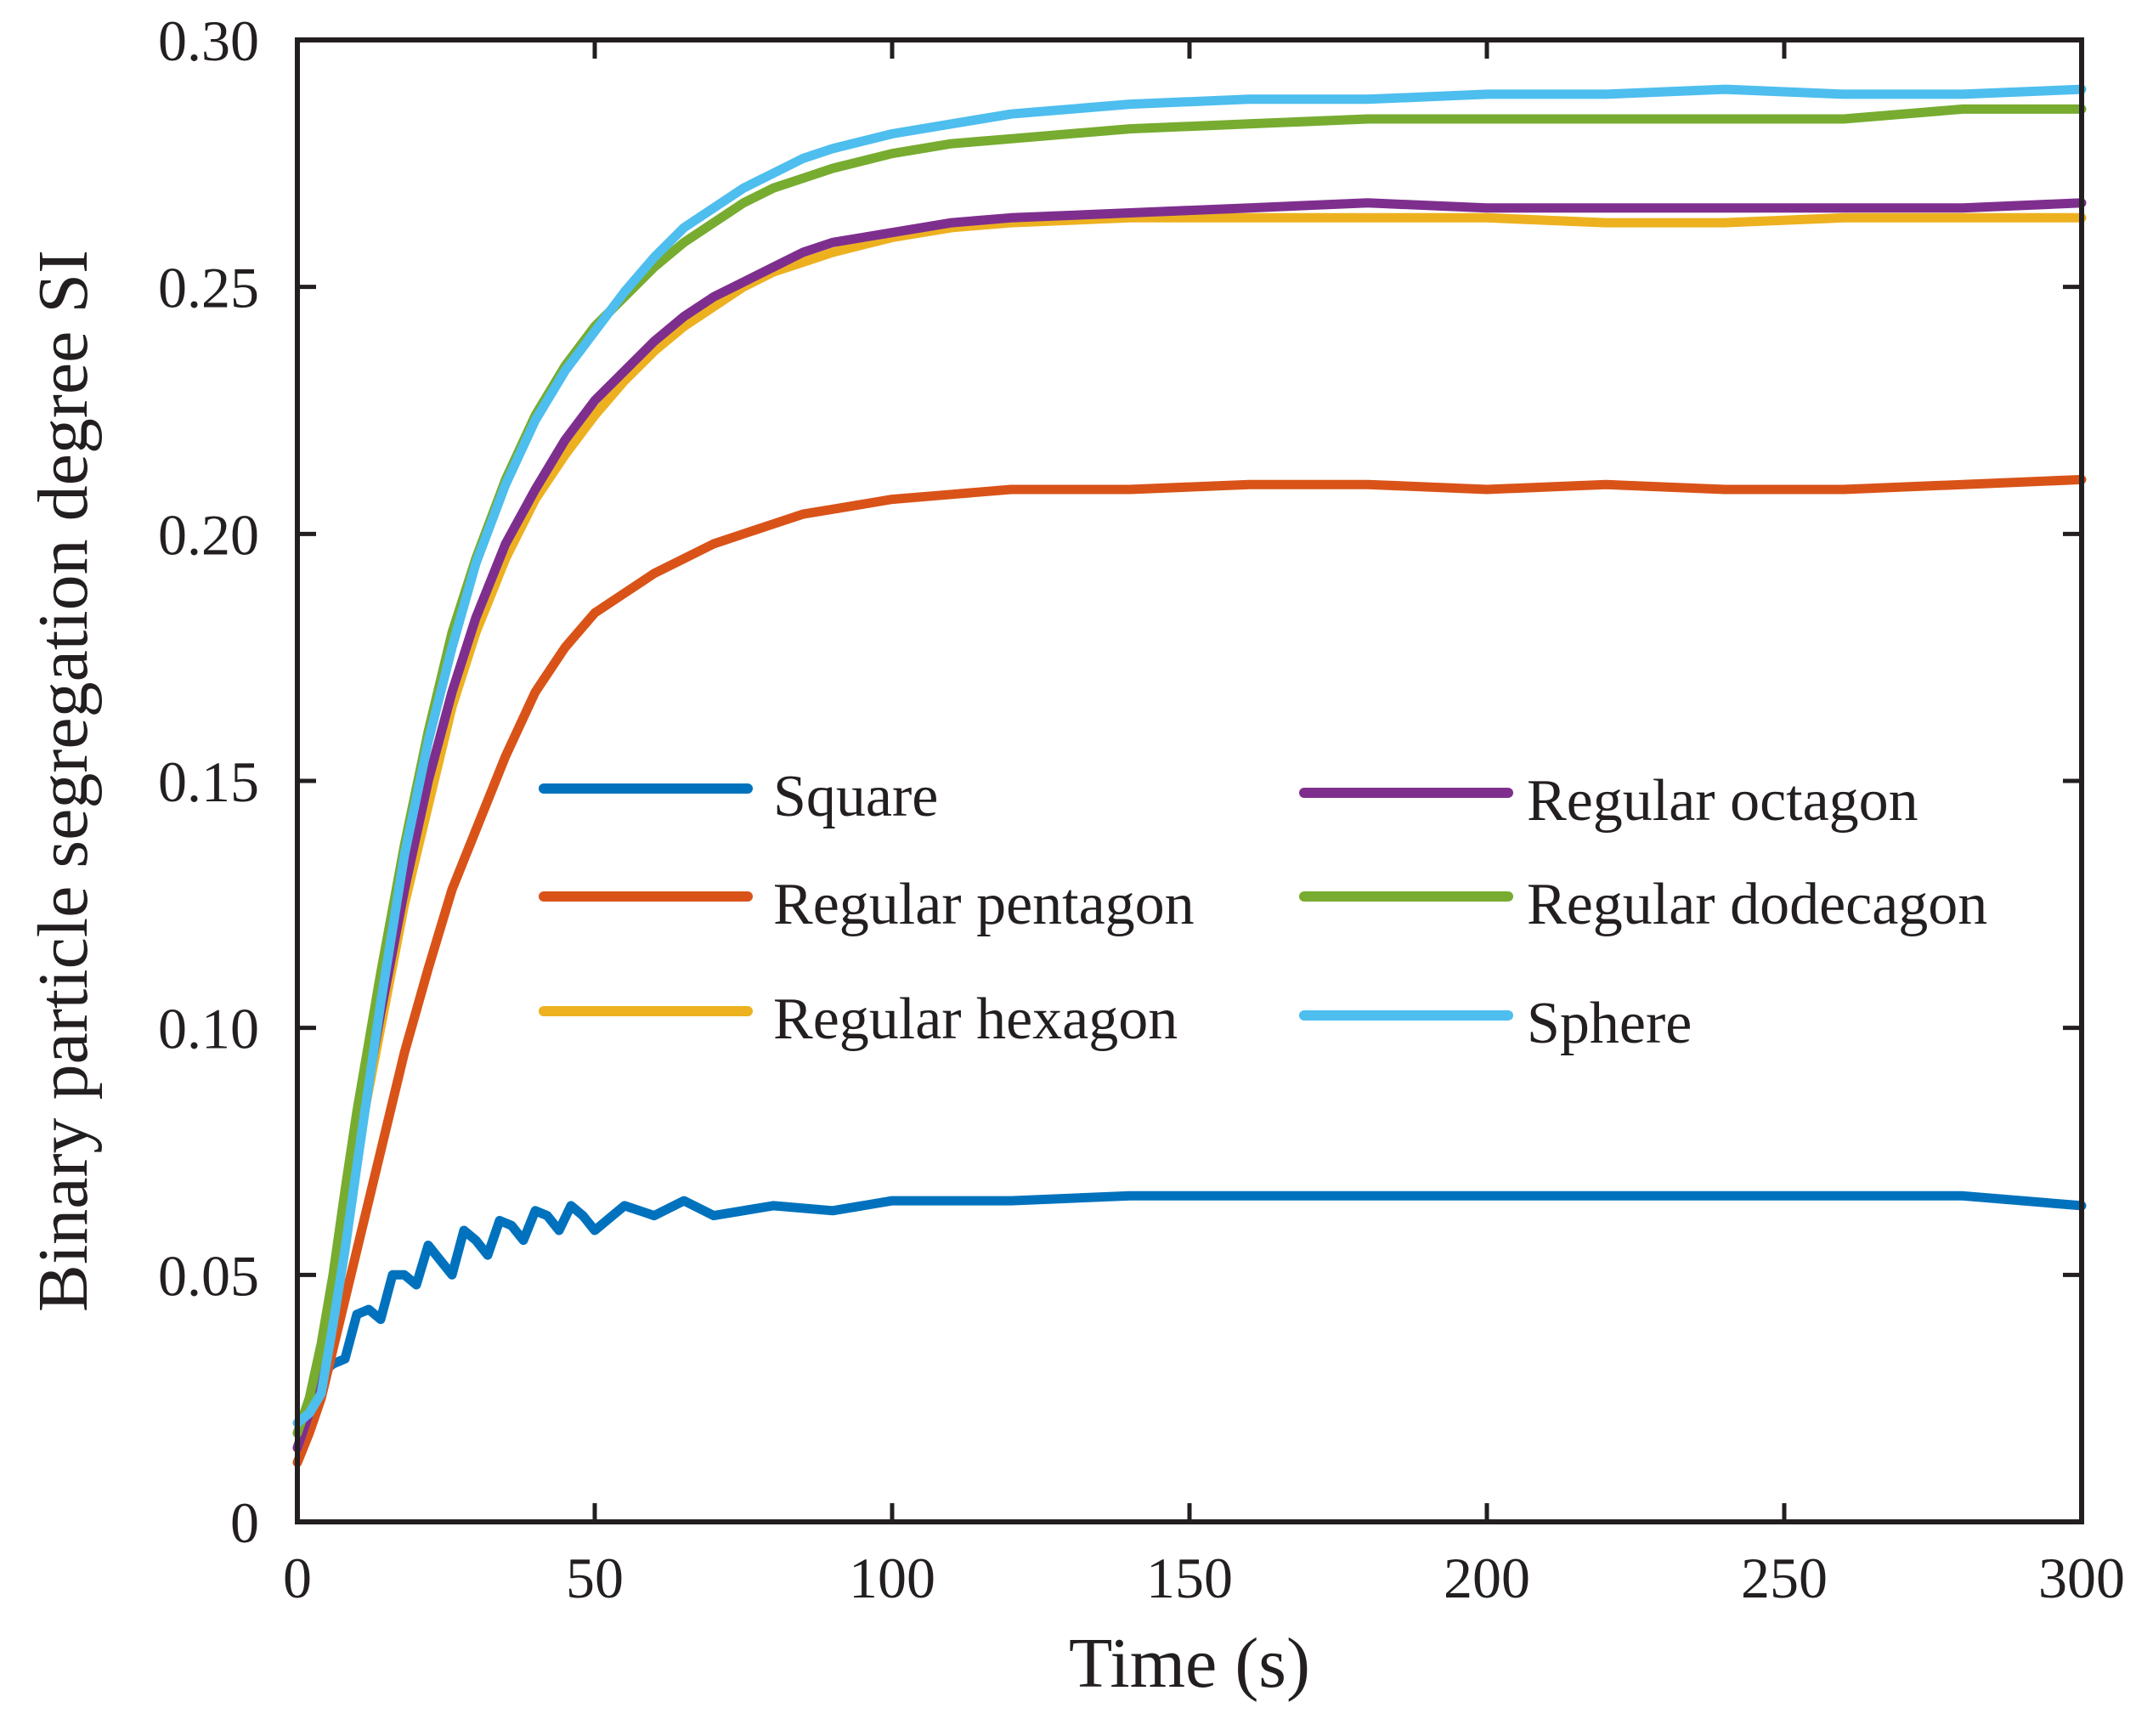  Describe the element at coordinates (2081, 1578) in the screenshot. I see `x-tick-label: 300` at that location.